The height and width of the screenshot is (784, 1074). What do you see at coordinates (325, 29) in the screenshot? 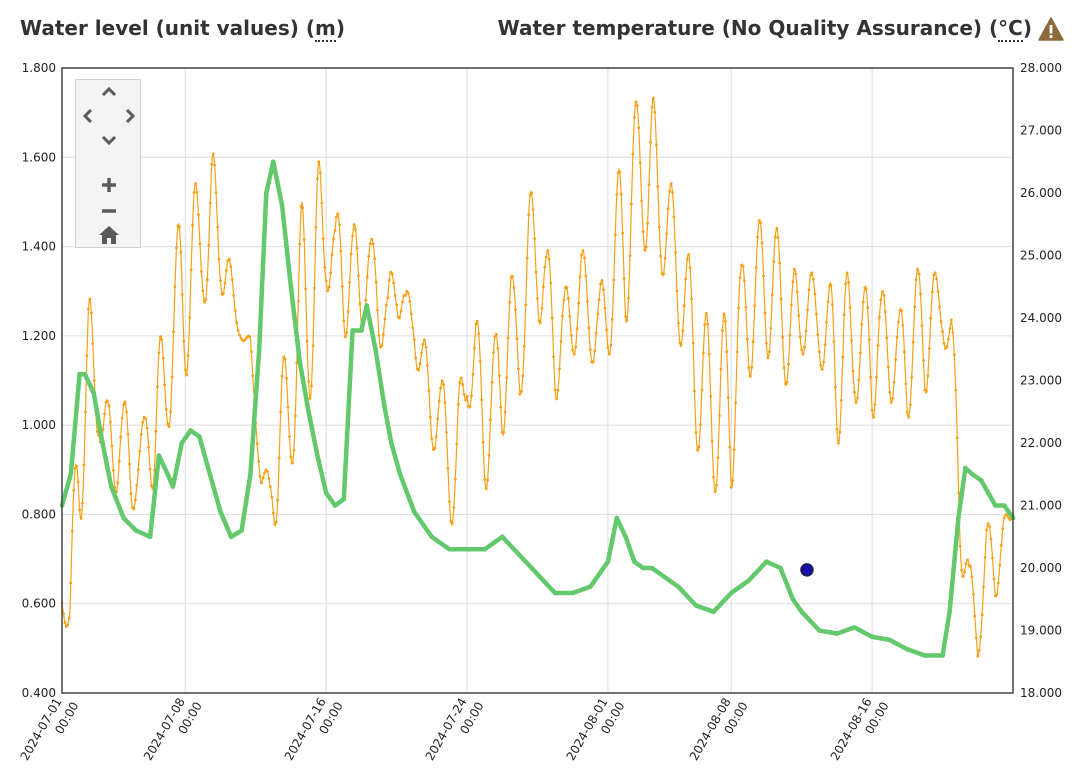
I see `left-axis-unit: m` at bounding box center [325, 29].